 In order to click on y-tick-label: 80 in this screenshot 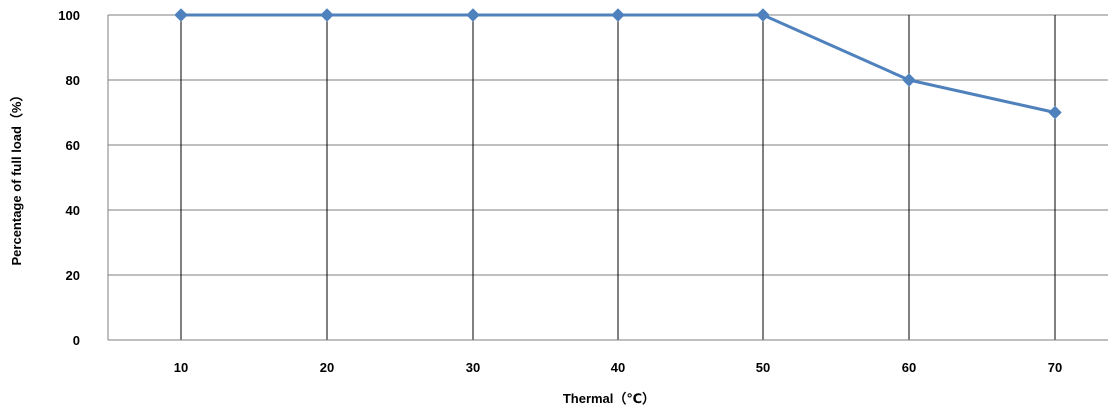, I will do `click(73, 80)`.